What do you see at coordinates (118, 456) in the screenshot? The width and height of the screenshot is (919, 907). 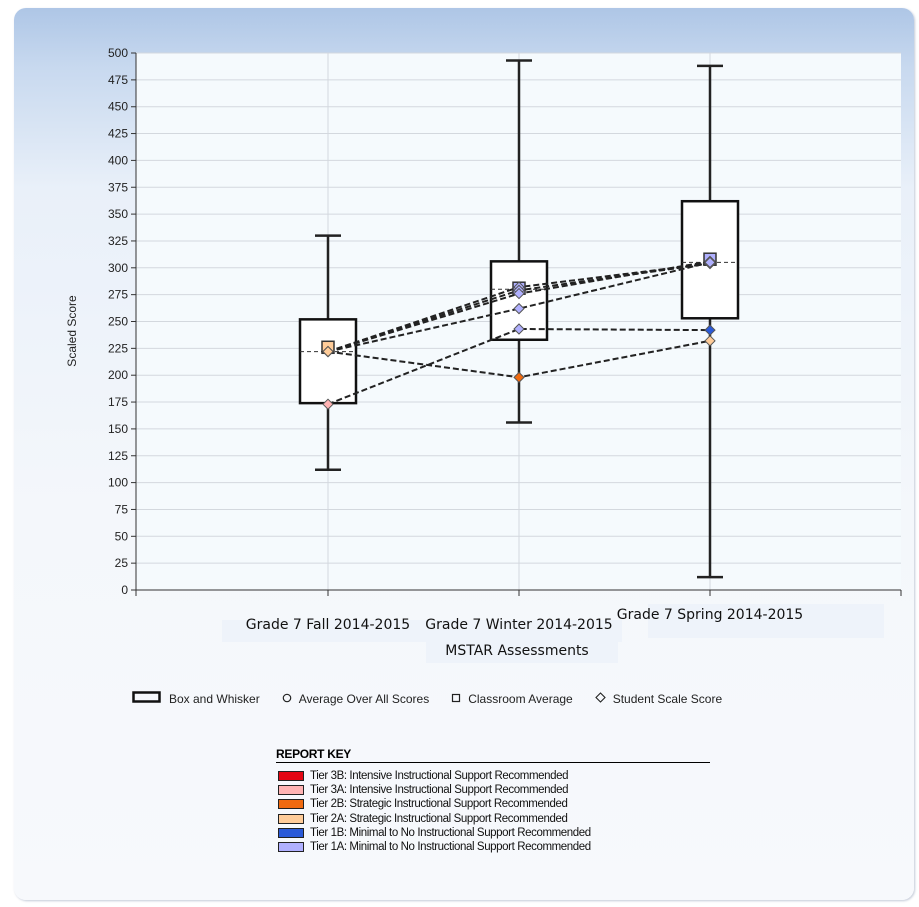 I see `y-tick-label: 125` at bounding box center [118, 456].